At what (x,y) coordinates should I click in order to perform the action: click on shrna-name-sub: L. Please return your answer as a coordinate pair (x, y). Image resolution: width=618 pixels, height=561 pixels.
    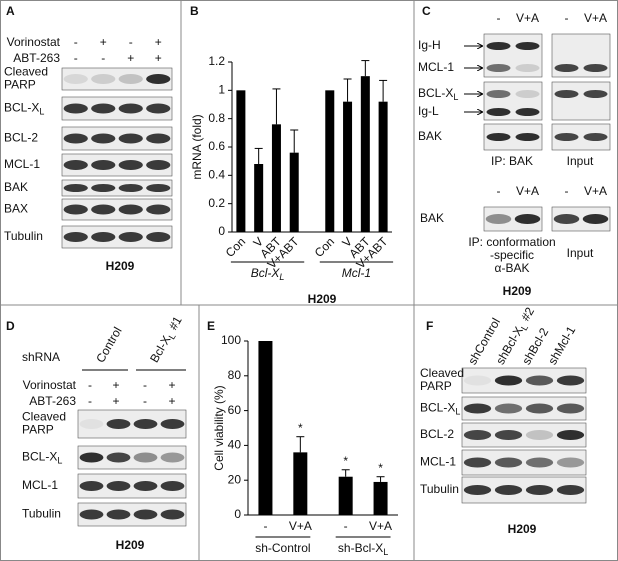
    Looking at the image, I should click on (524, 327).